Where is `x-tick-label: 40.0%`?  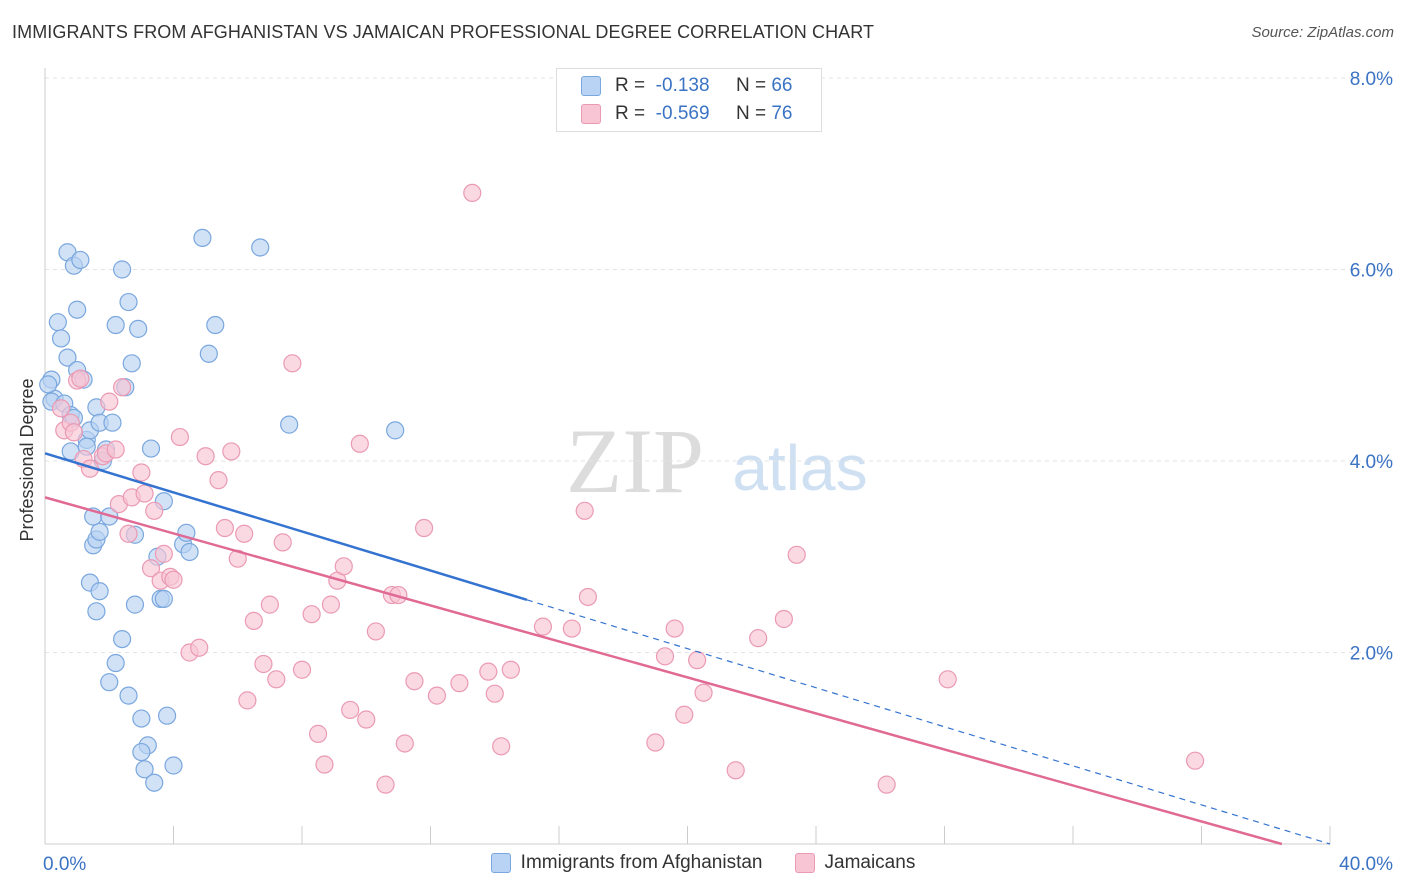 x-tick-label: 40.0% is located at coordinates (1366, 864).